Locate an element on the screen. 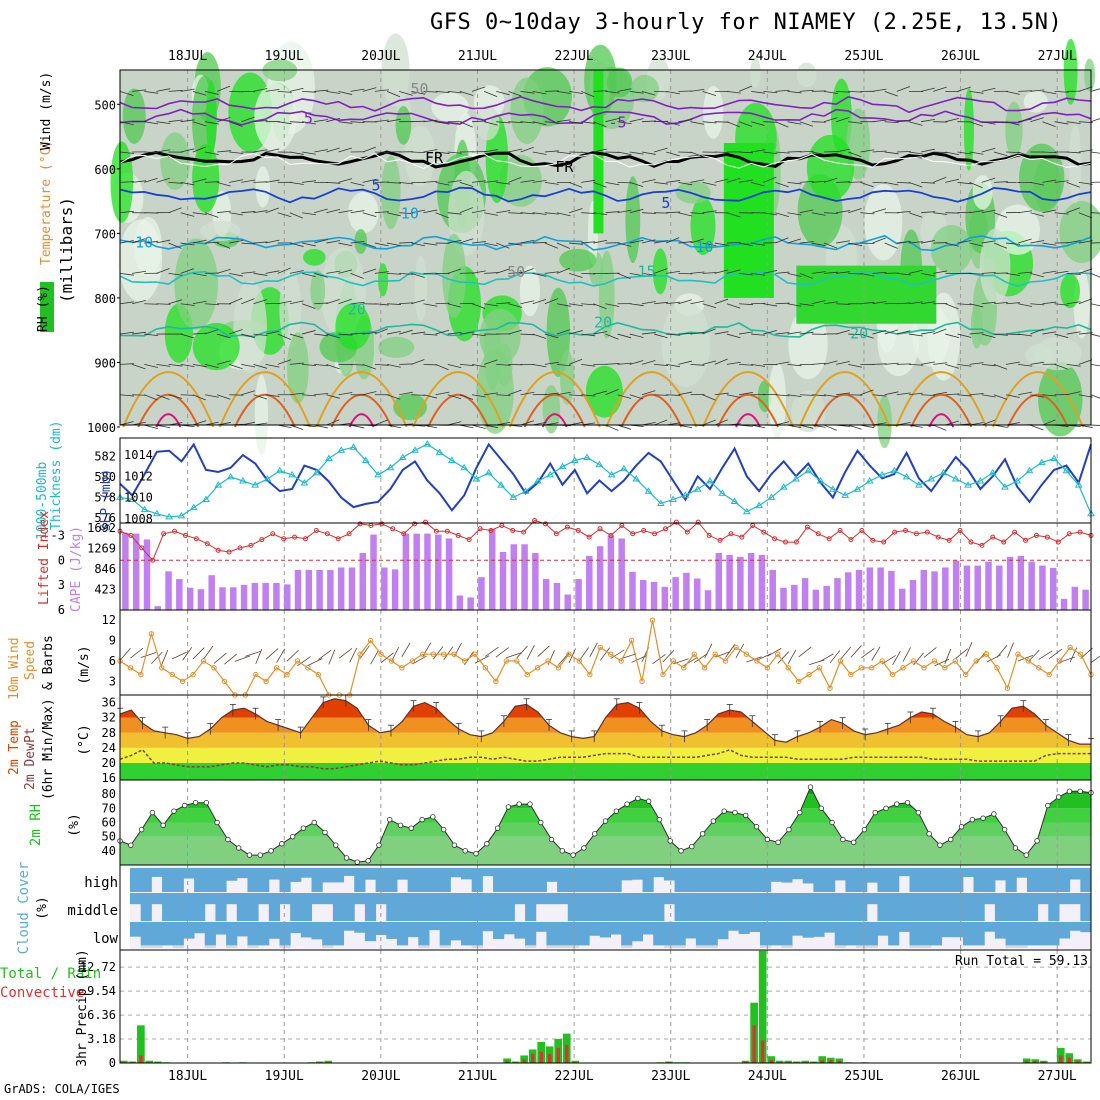 The width and height of the screenshot is (1100, 1100). y-tick-label: 578 is located at coordinates (105, 497).